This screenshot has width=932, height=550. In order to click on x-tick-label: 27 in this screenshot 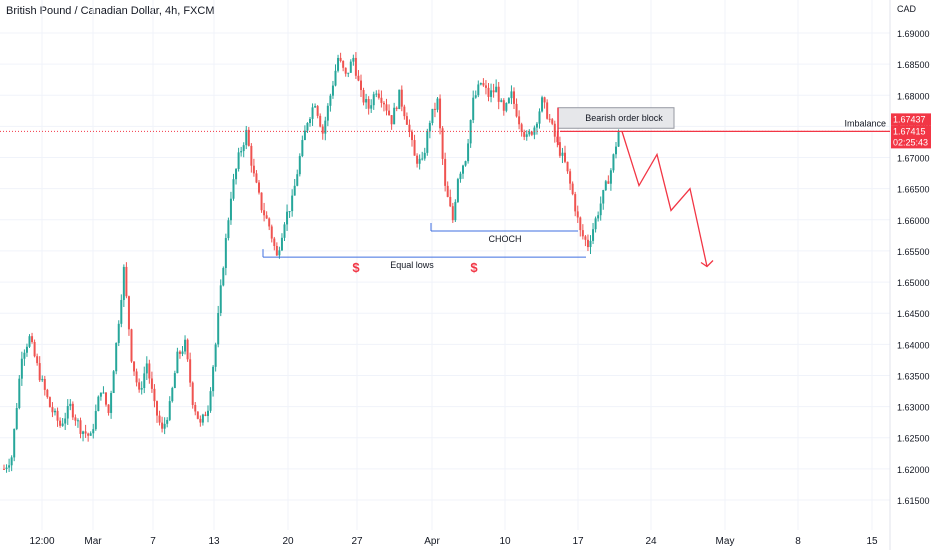, I will do `click(357, 541)`.